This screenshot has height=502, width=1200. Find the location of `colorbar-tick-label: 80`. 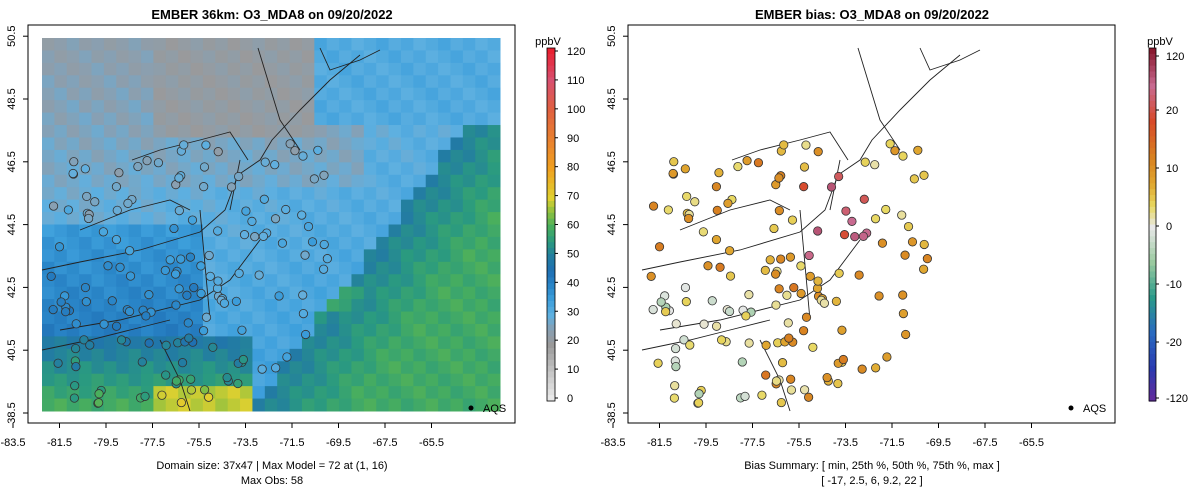

colorbar-tick-label: 80 is located at coordinates (573, 168).